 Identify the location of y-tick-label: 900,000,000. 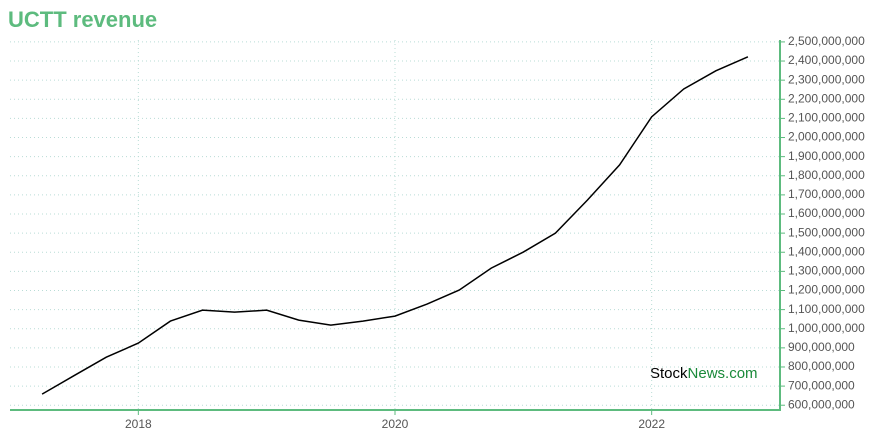
(821, 347).